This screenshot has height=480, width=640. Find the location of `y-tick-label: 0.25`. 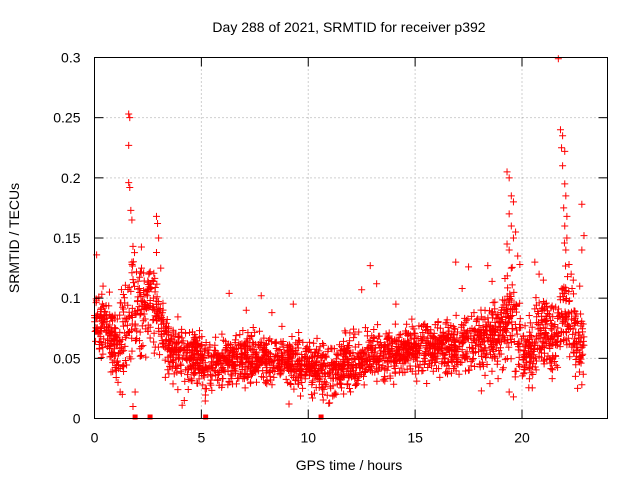

y-tick-label: 0.25 is located at coordinates (66, 118).